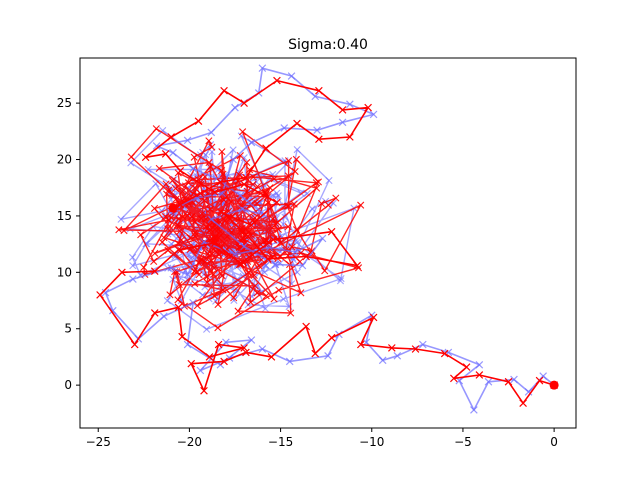  What do you see at coordinates (68, 244) in the screenshot?
I see `y-axis: 0 5 10 15 20 25` at bounding box center [68, 244].